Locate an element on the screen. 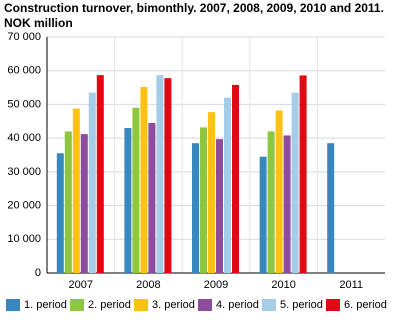 The width and height of the screenshot is (400, 320). y-tick-label: 10 000 is located at coordinates (24, 239).